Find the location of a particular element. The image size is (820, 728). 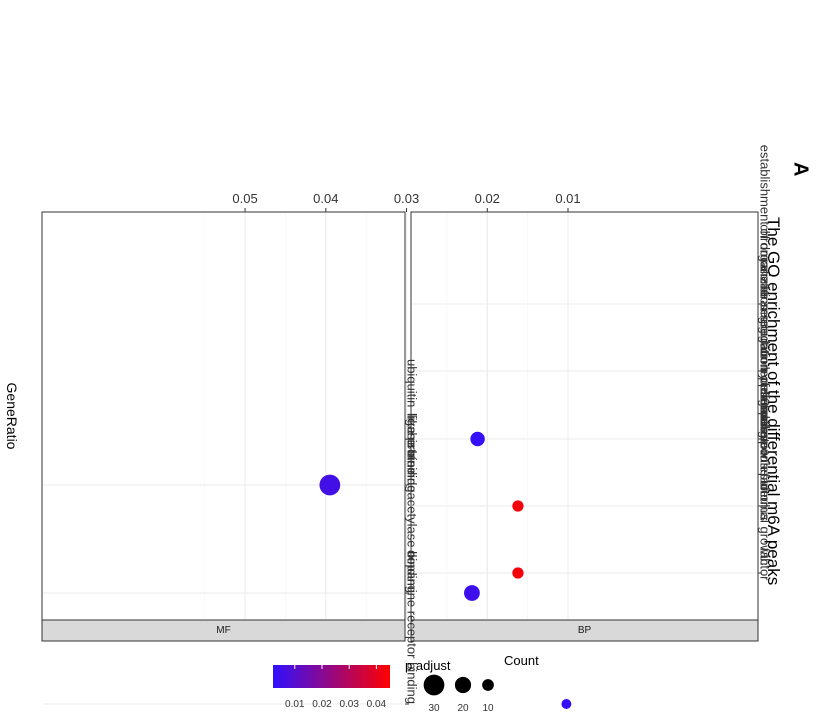

legend-color: p.adjust 0.01 0.02 0.03 0.04 is located at coordinates (362, 684).